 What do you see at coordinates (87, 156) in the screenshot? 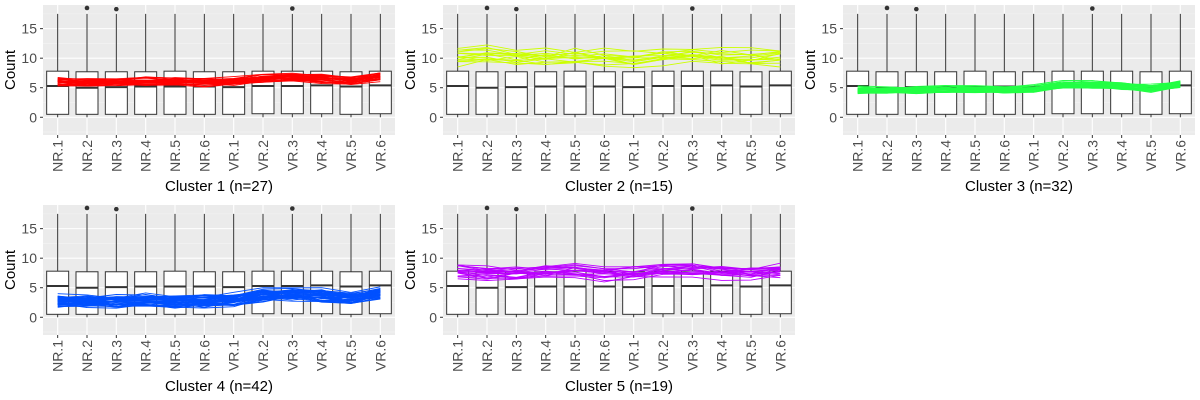
I see `x-tick-label: NR.2` at bounding box center [87, 156].